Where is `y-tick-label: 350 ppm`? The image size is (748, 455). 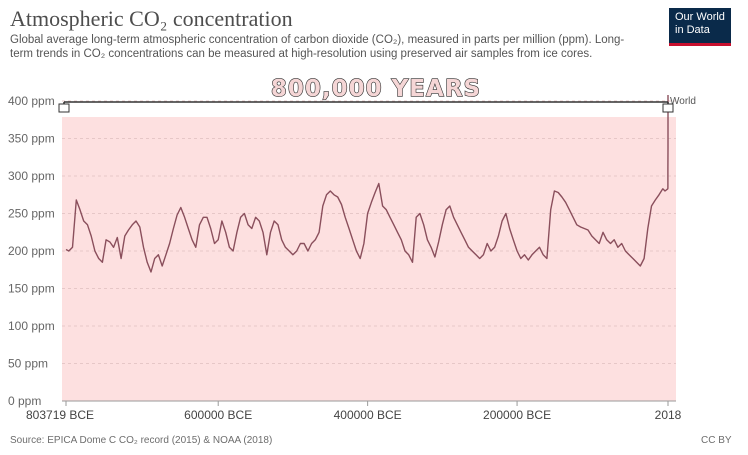
y-tick-label: 350 ppm is located at coordinates (31, 139).